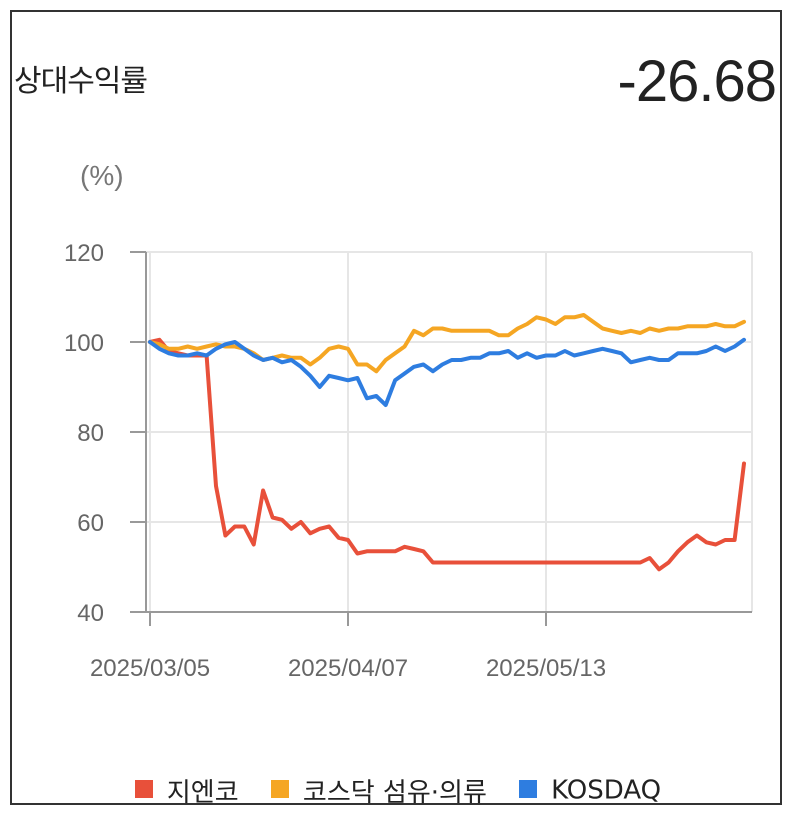 This screenshot has width=794, height=819. I want to click on chart-title: 상대수익률, so click(81, 81).